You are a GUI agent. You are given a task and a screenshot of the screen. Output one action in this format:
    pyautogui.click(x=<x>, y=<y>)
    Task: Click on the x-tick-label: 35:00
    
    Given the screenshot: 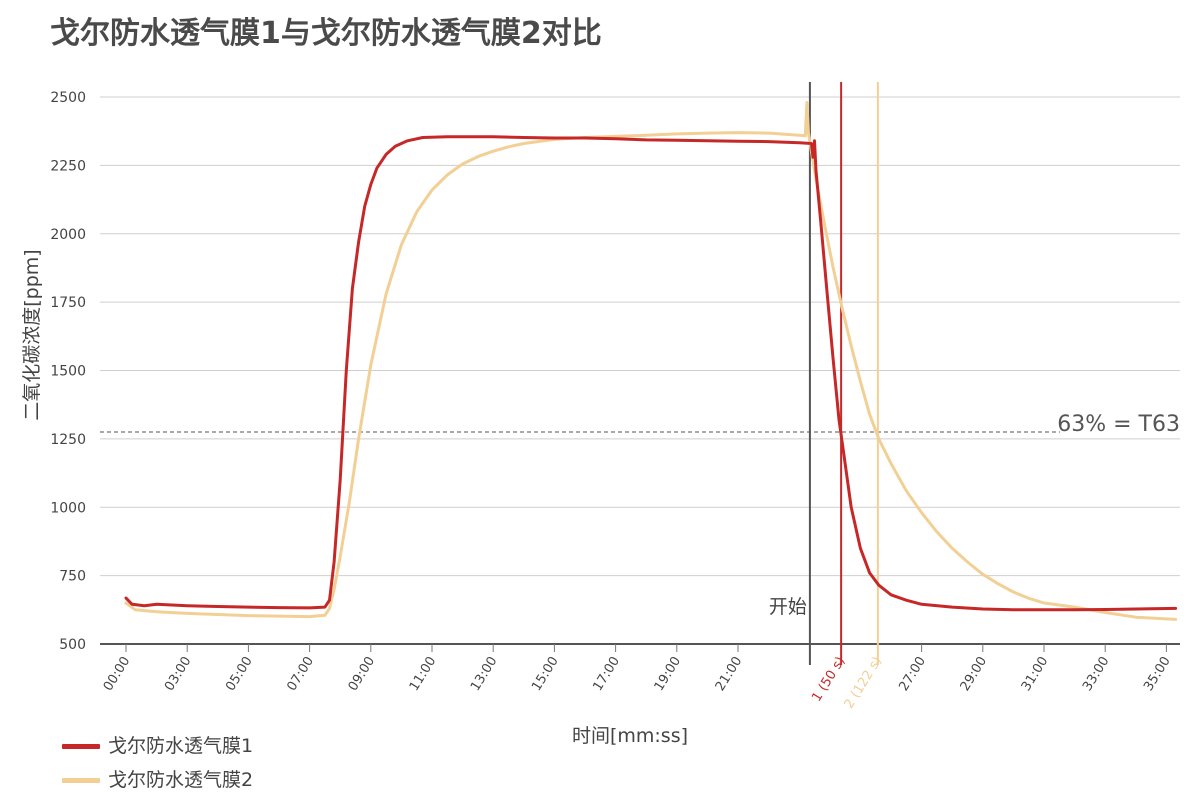 What is the action you would take?
    pyautogui.click(x=1157, y=674)
    